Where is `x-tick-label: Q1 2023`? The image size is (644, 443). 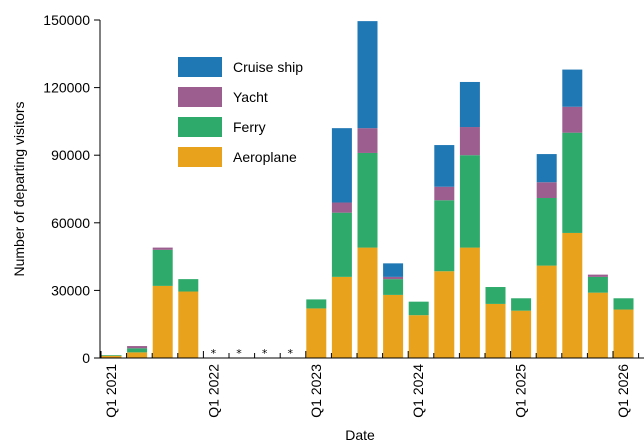 x-tick-label: Q1 2023 is located at coordinates (316, 391).